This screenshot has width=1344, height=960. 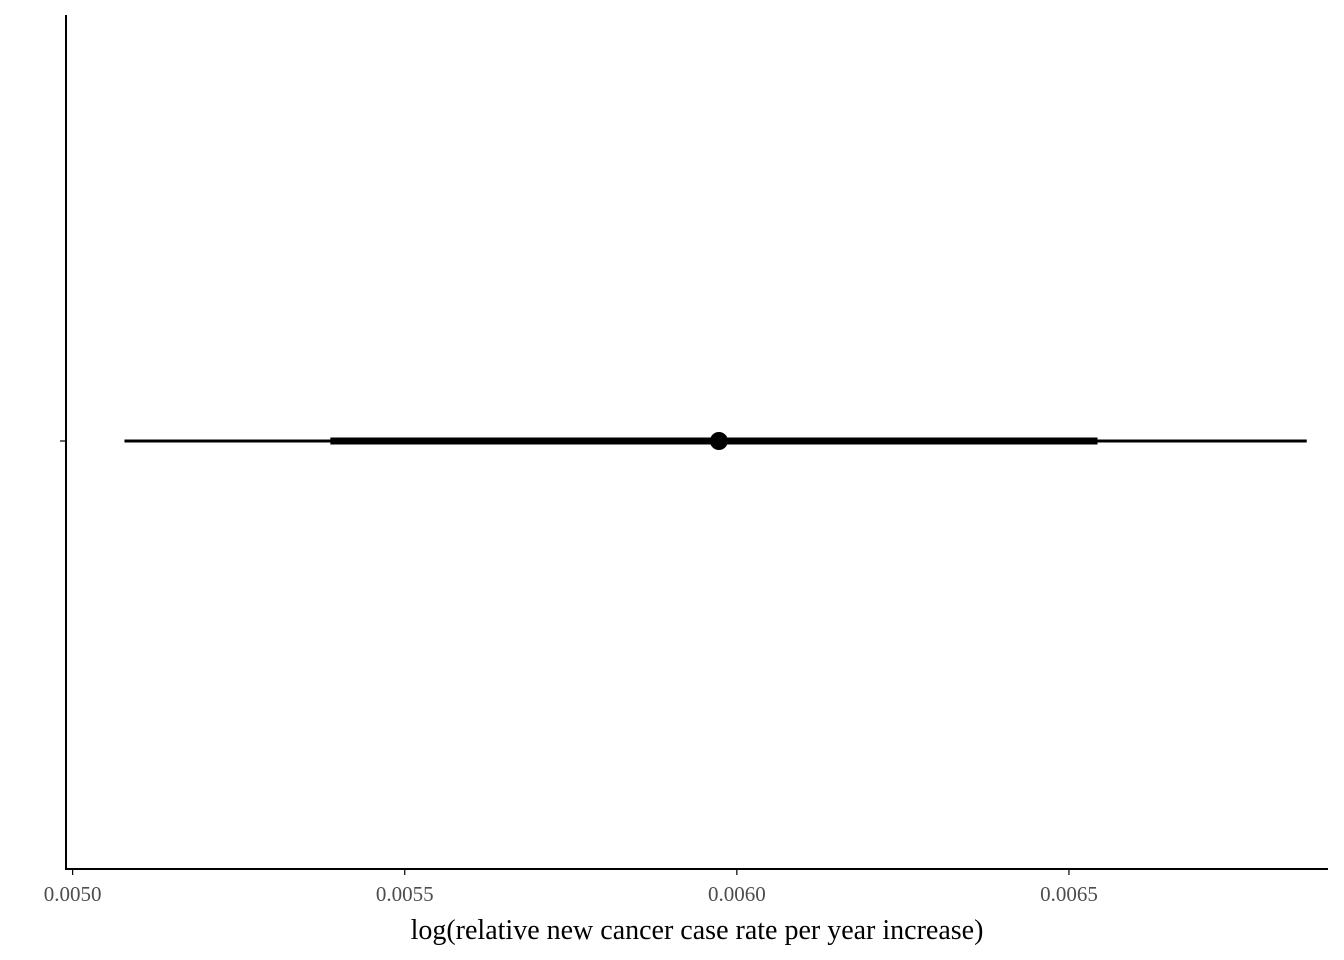 I want to click on interval-marks, so click(x=715, y=441).